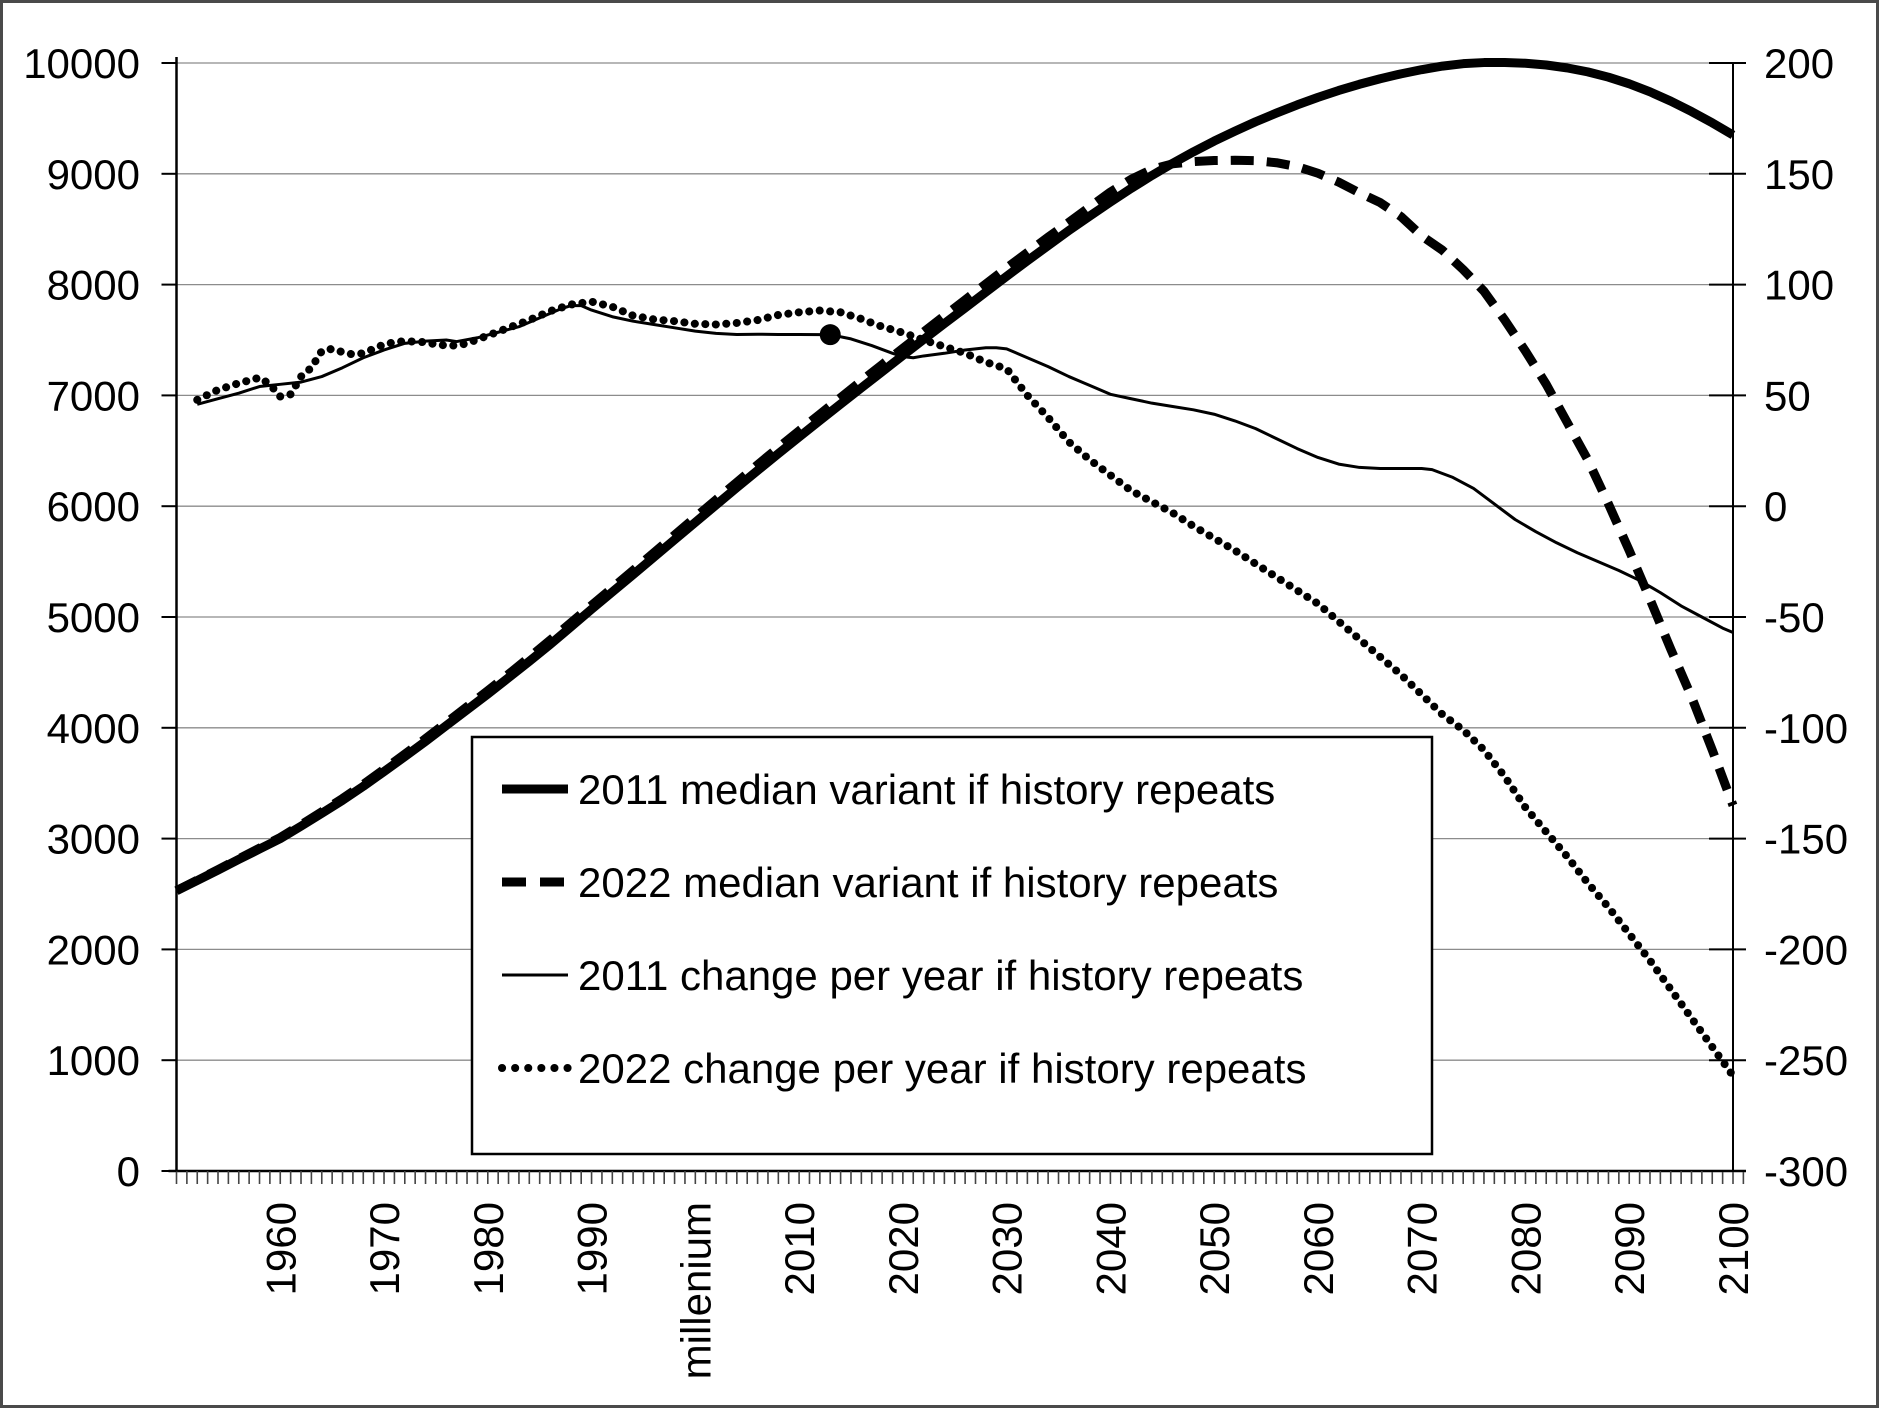 Image resolution: width=1879 pixels, height=1408 pixels. What do you see at coordinates (1733, 1248) in the screenshot?
I see `x-tick-label: 2100` at bounding box center [1733, 1248].